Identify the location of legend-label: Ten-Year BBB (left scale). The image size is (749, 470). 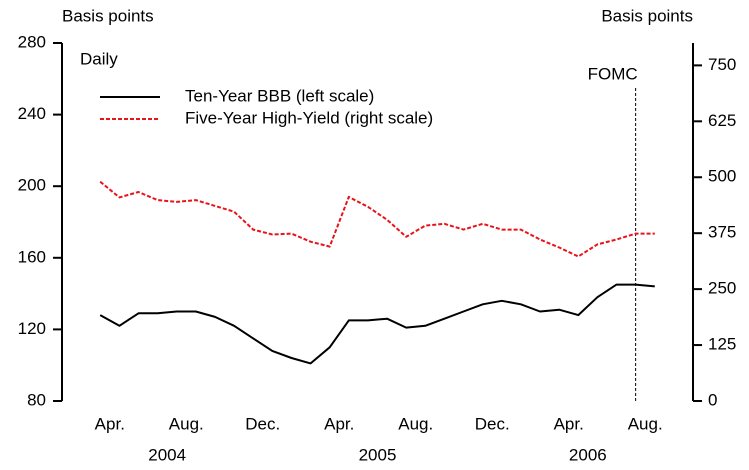
(279, 95).